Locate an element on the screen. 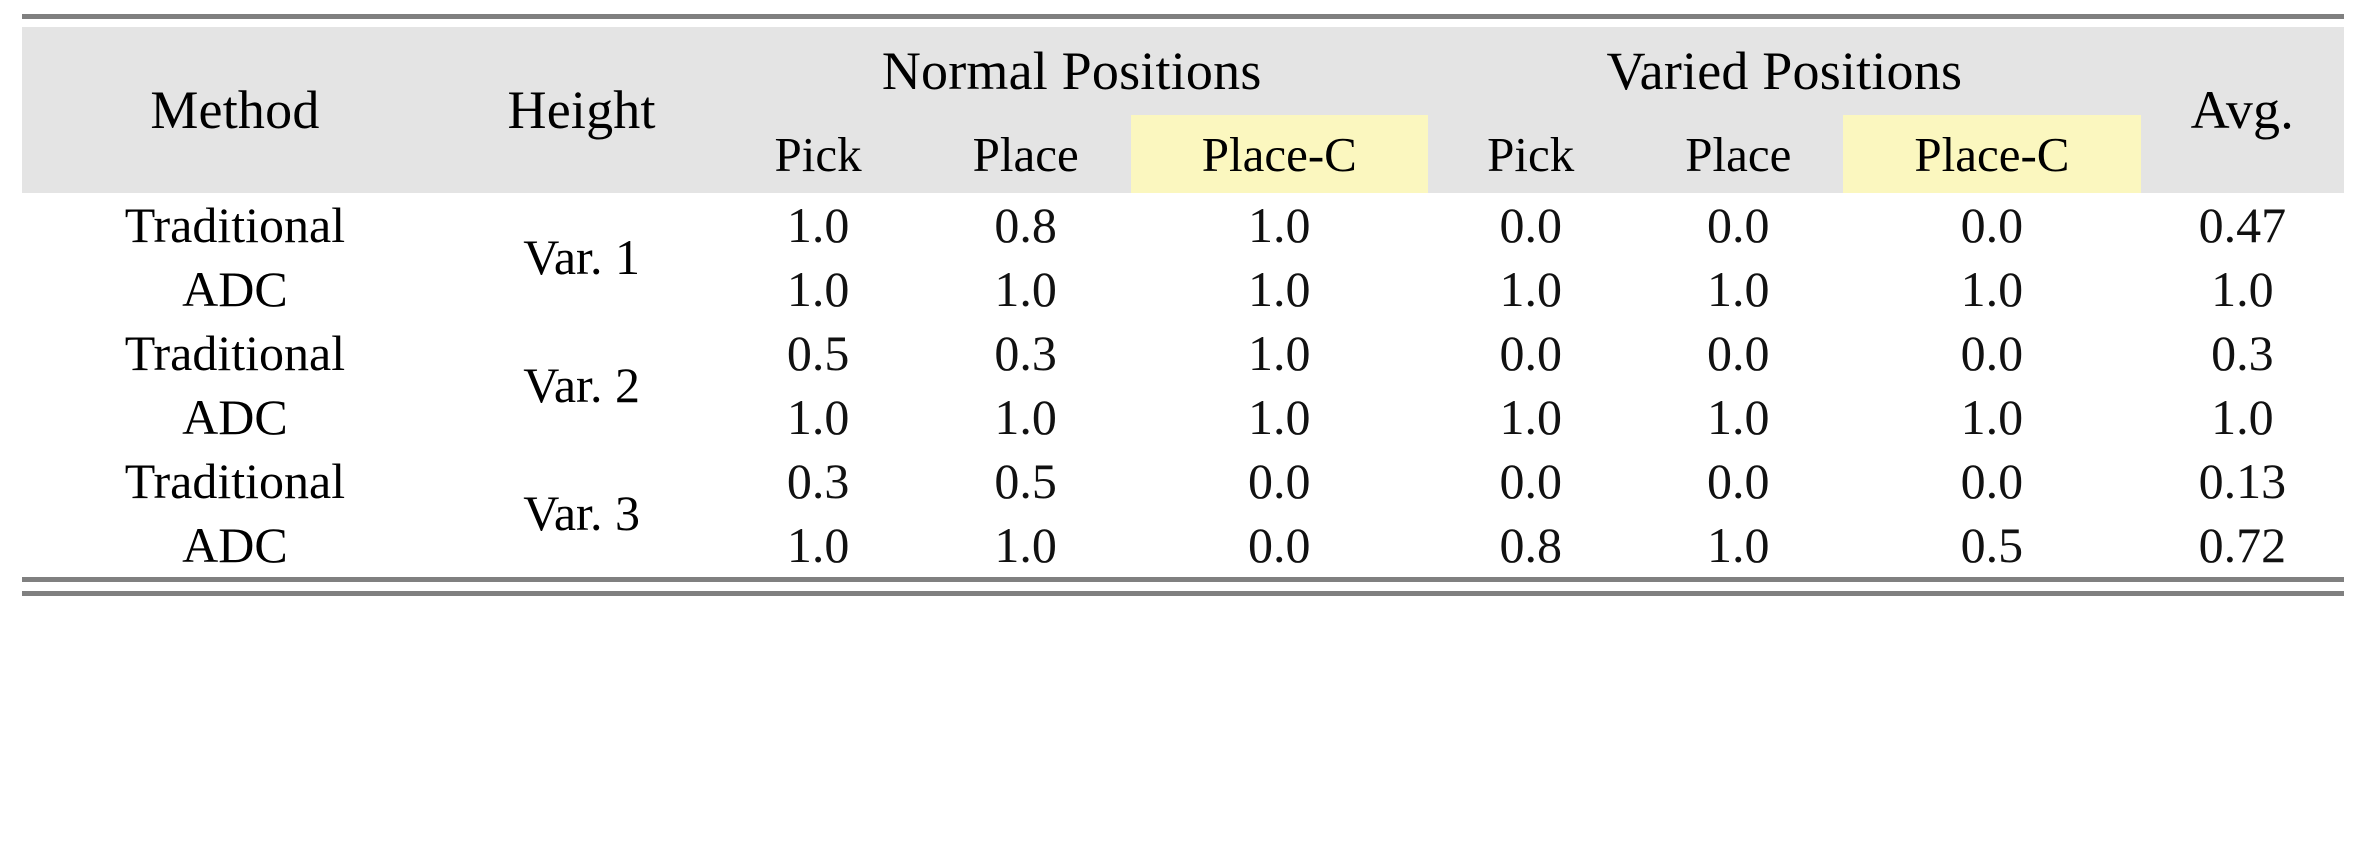 This screenshot has height=860, width=2366. header-subcolumn-row: Pick Place Place-C Pick Place Place-C is located at coordinates (1183, 154).